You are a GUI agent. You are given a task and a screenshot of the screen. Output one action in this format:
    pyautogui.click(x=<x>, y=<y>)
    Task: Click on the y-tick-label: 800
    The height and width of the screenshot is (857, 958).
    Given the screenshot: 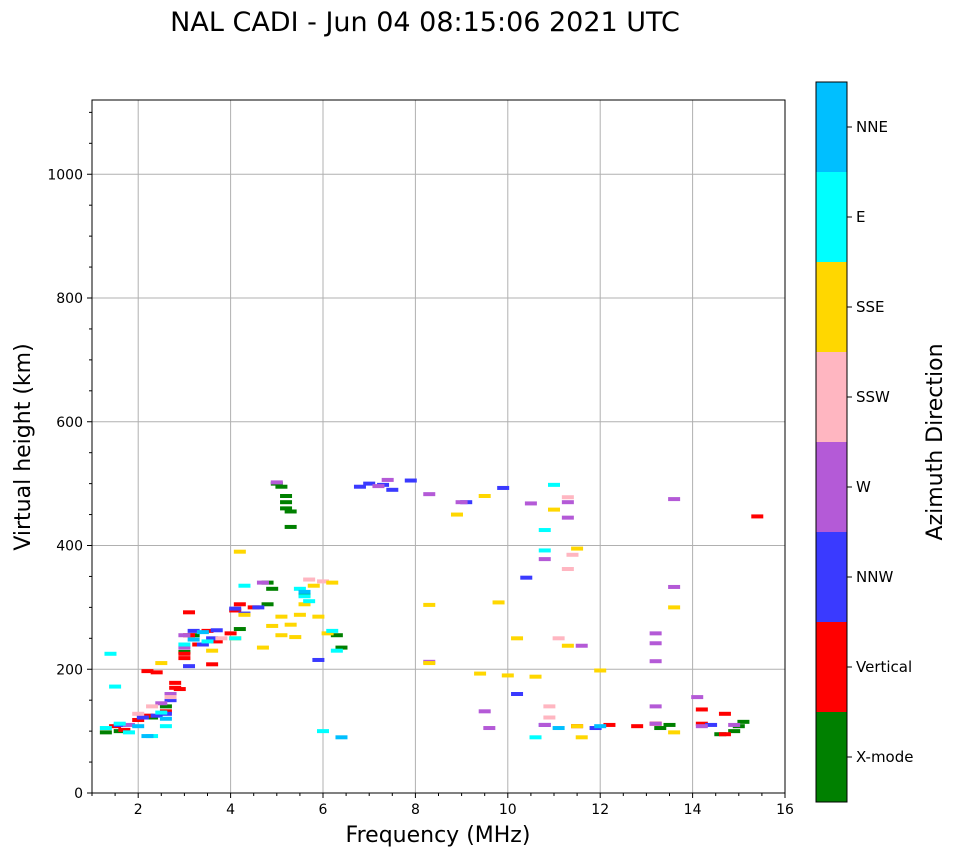 What is the action you would take?
    pyautogui.click(x=69, y=299)
    